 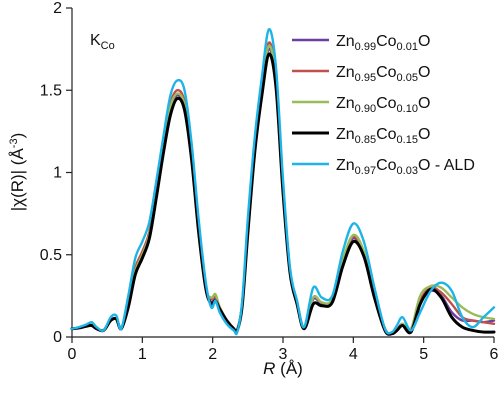 What do you see at coordinates (423, 354) in the screenshot?
I see `x-tick-label: 5` at bounding box center [423, 354].